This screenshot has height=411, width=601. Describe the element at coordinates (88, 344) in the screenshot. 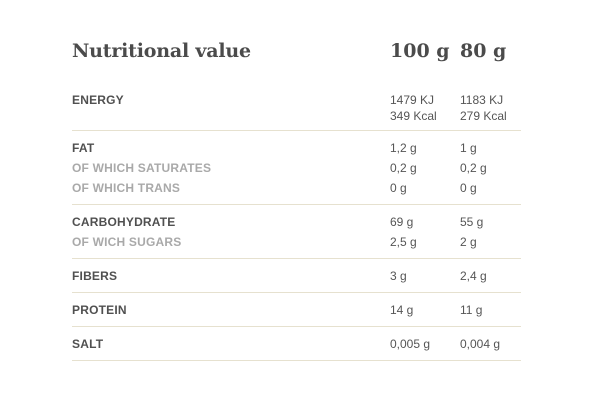

I see `salt-label: SALT` at that location.